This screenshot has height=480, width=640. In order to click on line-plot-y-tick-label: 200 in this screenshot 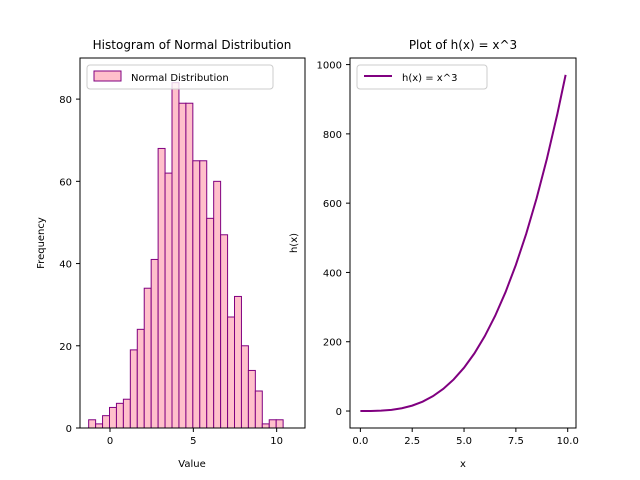, I will do `click(332, 343)`.